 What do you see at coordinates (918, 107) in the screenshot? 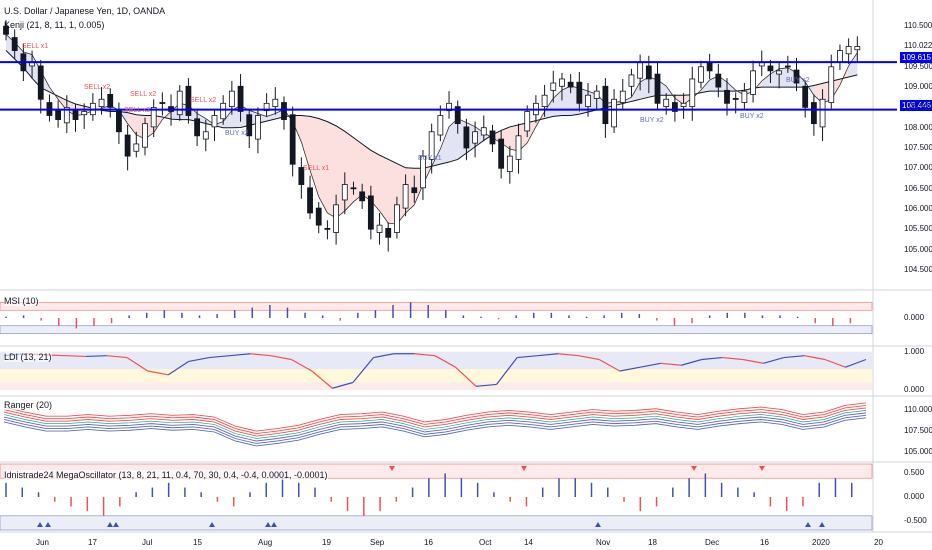
I see `price-tick-label: 108.500` at bounding box center [918, 107].